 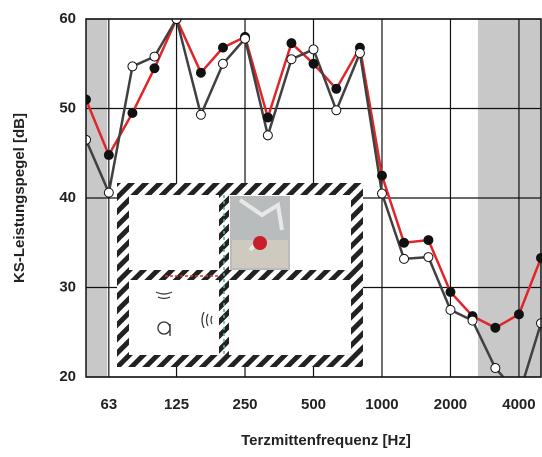 What do you see at coordinates (245, 404) in the screenshot?
I see `x-tick-label: 250` at bounding box center [245, 404].